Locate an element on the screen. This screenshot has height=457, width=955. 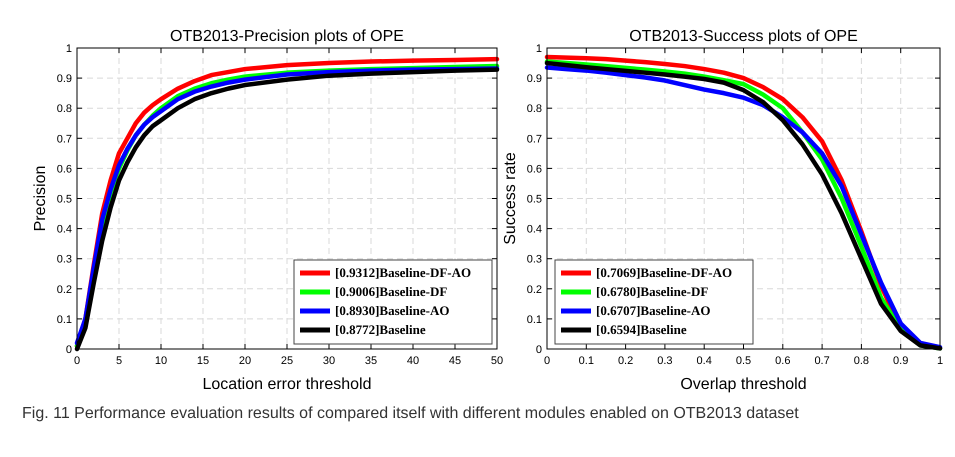
chart-title: OTB2013-Success plots of OPE is located at coordinates (743, 36).